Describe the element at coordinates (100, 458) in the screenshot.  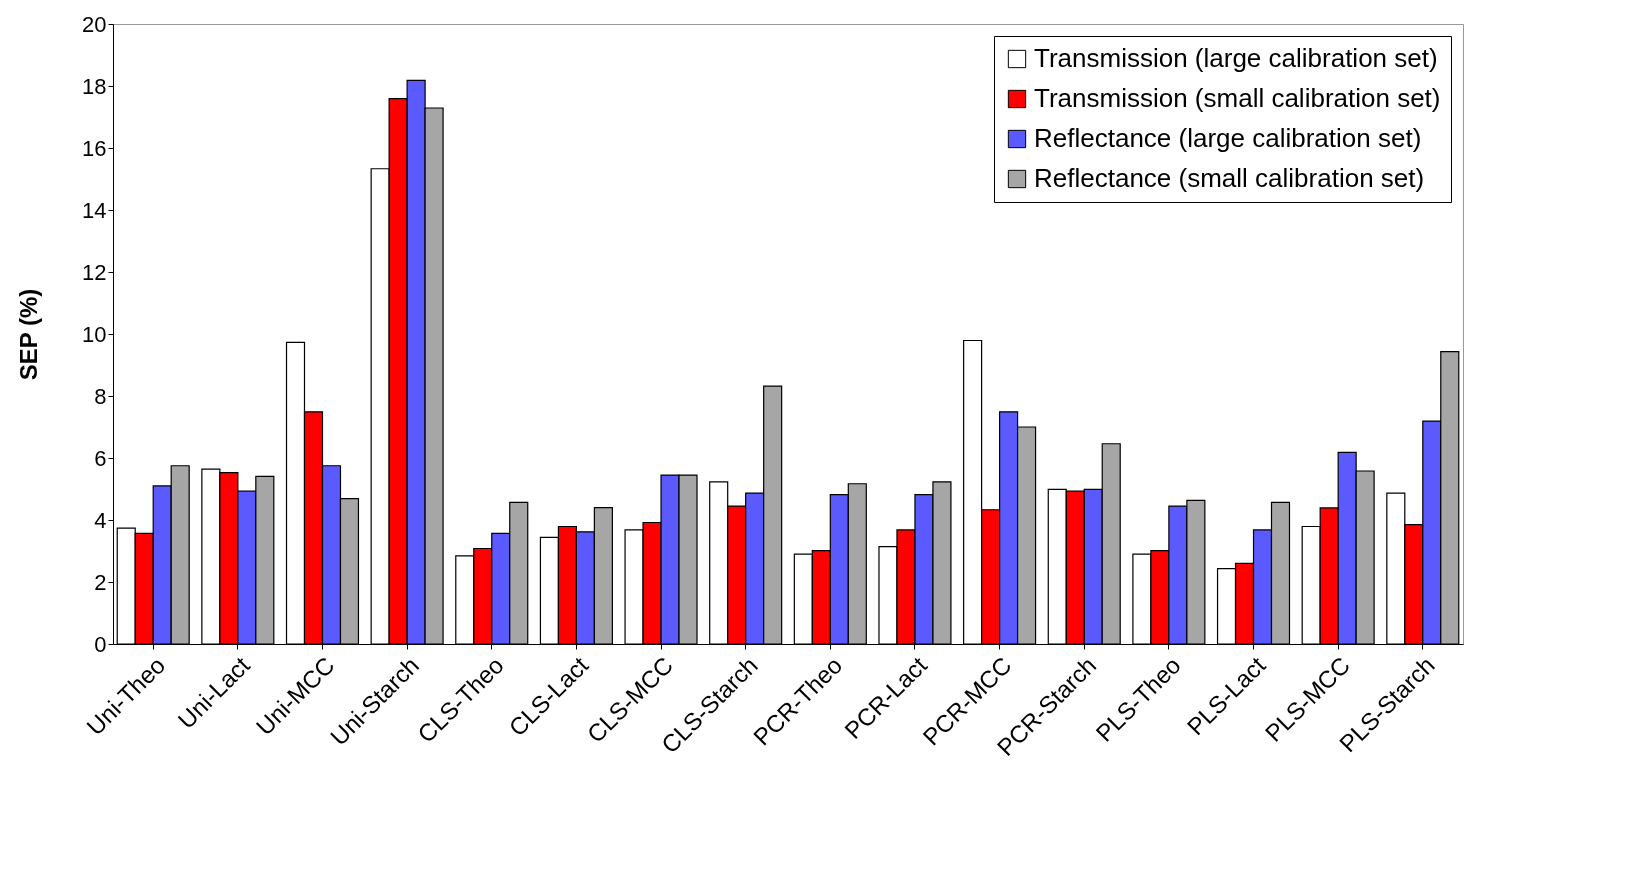
I see `y-tick-label: 6` at that location.